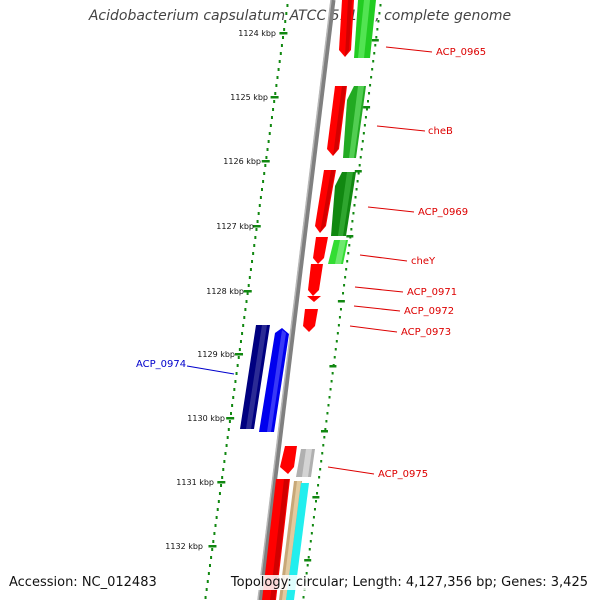  What do you see at coordinates (235, 226) in the screenshot?
I see `tick-label: 1127 kbp` at bounding box center [235, 226].